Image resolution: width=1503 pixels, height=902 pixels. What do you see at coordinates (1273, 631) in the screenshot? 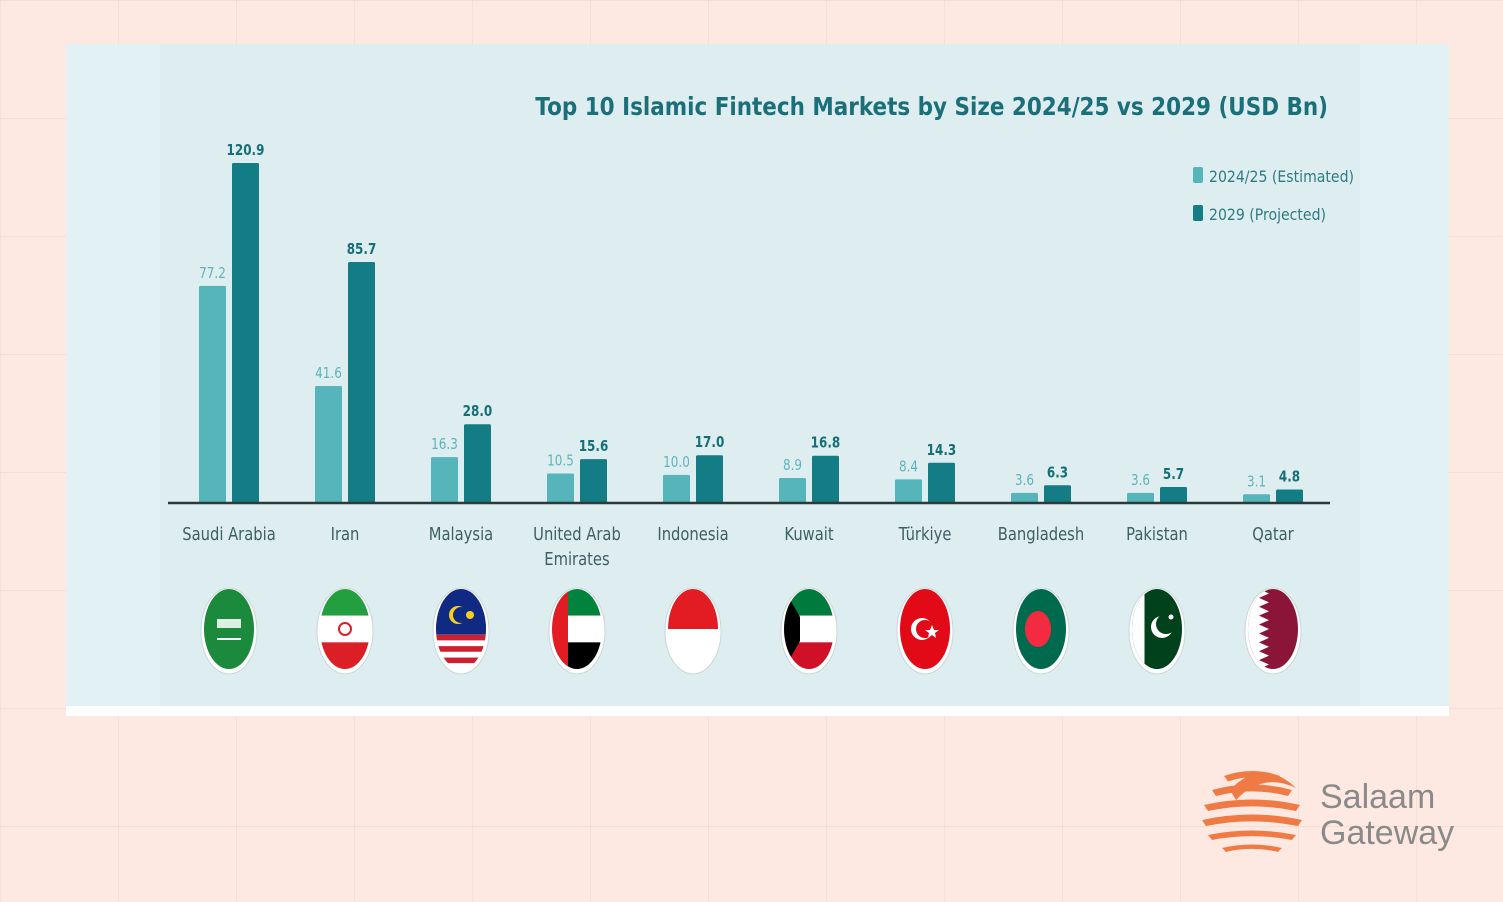
I see `qatar-flag-icon` at bounding box center [1273, 631].